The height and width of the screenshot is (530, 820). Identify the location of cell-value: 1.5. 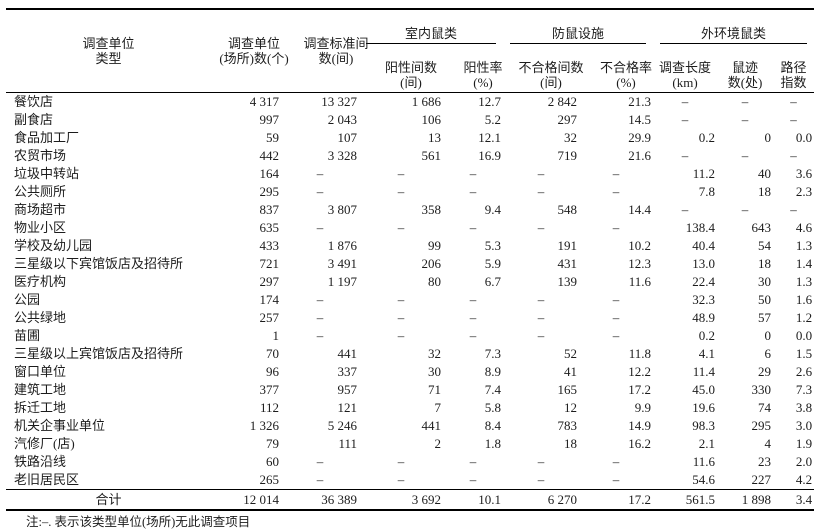
(804, 353).